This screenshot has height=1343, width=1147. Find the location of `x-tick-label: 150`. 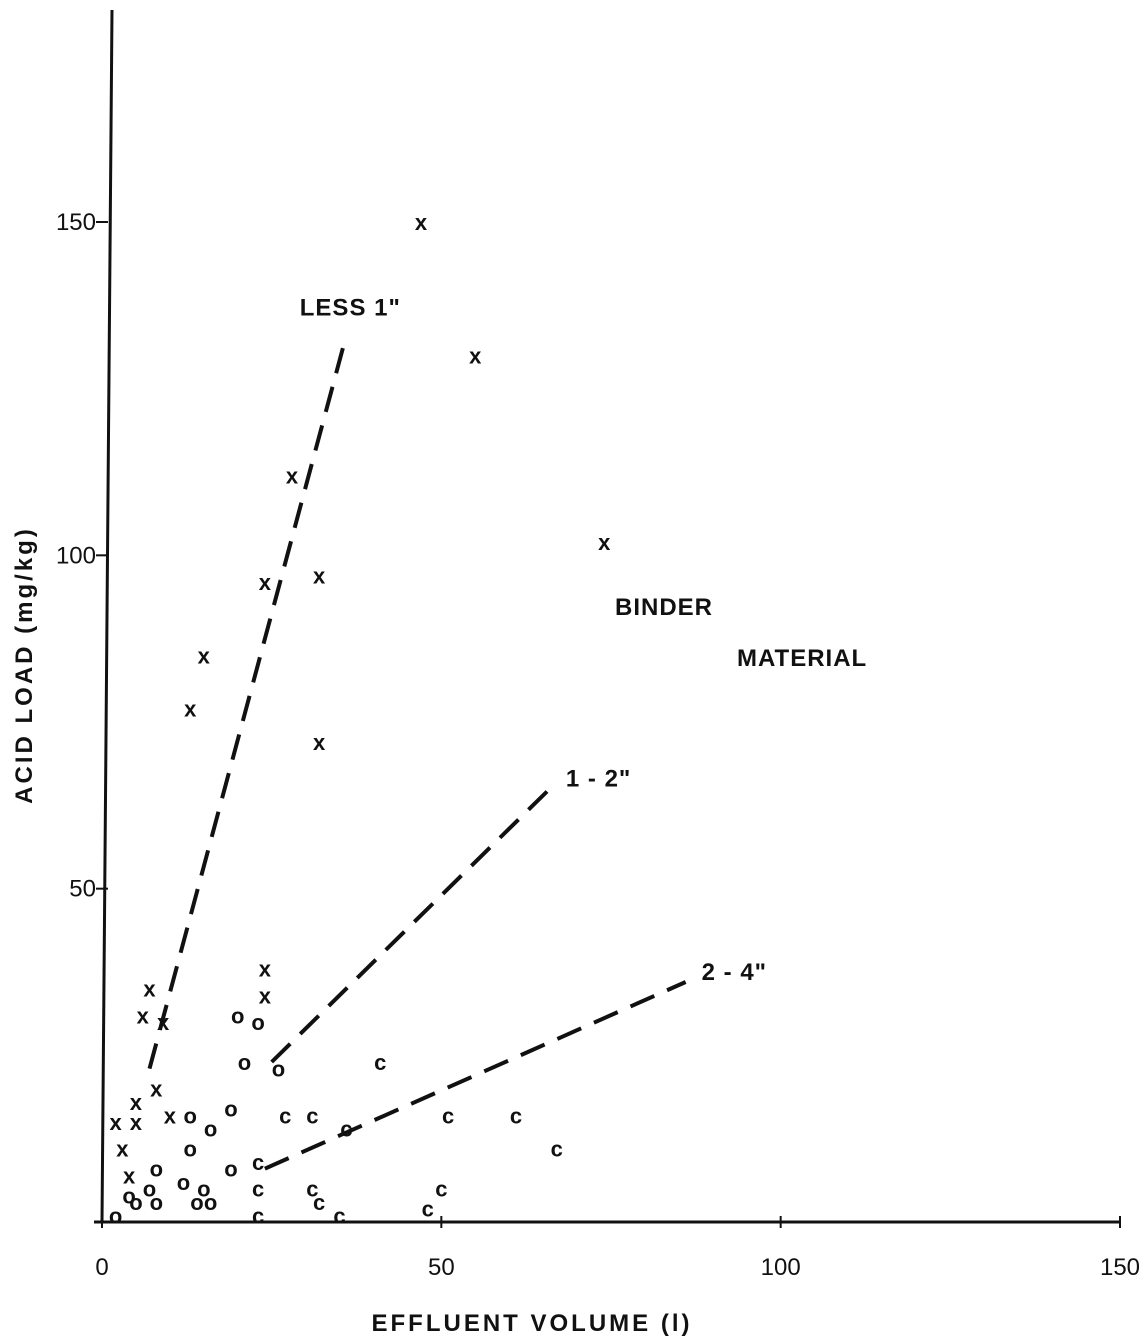

x-tick-label: 150 is located at coordinates (1120, 1267).